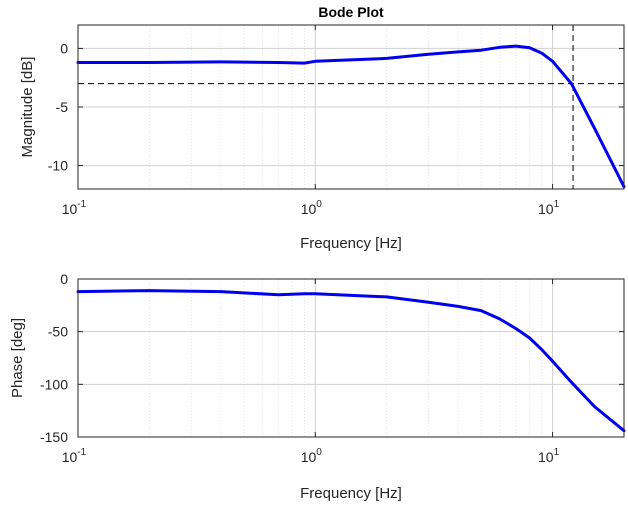 The height and width of the screenshot is (508, 628). What do you see at coordinates (351, 12) in the screenshot?
I see `chart-title: Bode Plot` at bounding box center [351, 12].